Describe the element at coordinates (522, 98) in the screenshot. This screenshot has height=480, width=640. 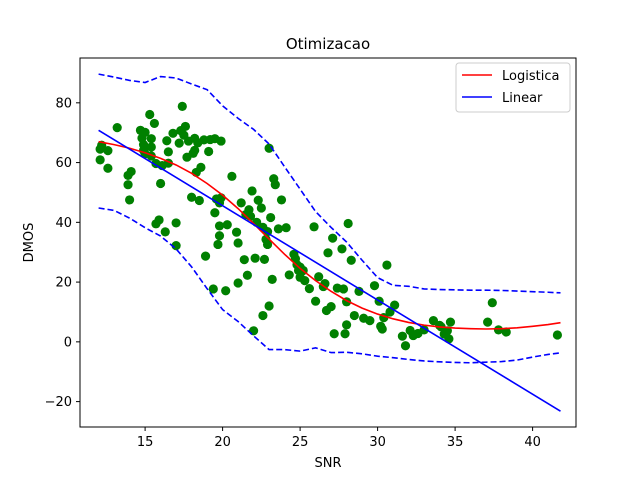
I see `legend-label-linear: Linear` at that location.